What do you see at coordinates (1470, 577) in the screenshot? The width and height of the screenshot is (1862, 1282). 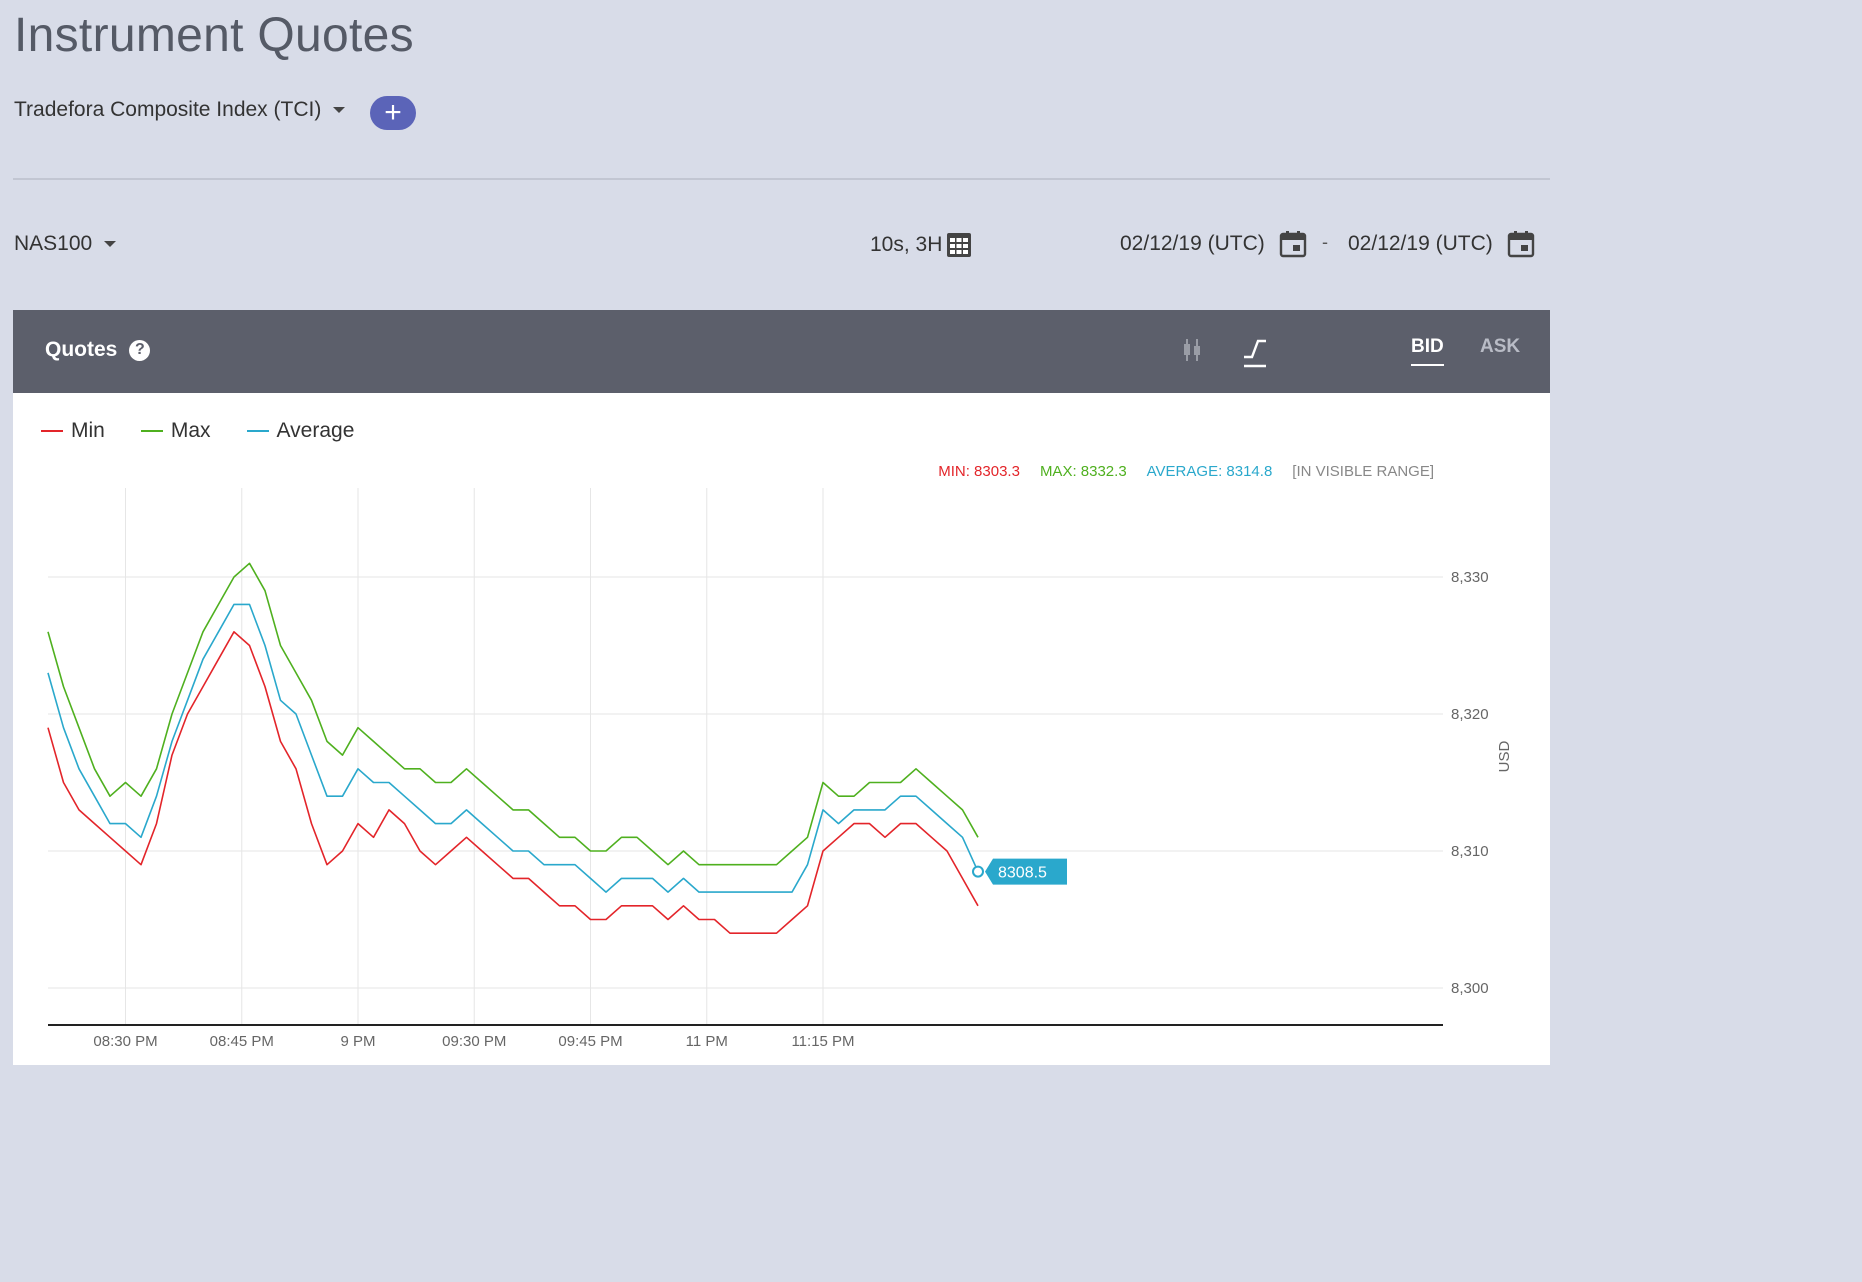 I see `y-tick-label: 8,330` at bounding box center [1470, 577].